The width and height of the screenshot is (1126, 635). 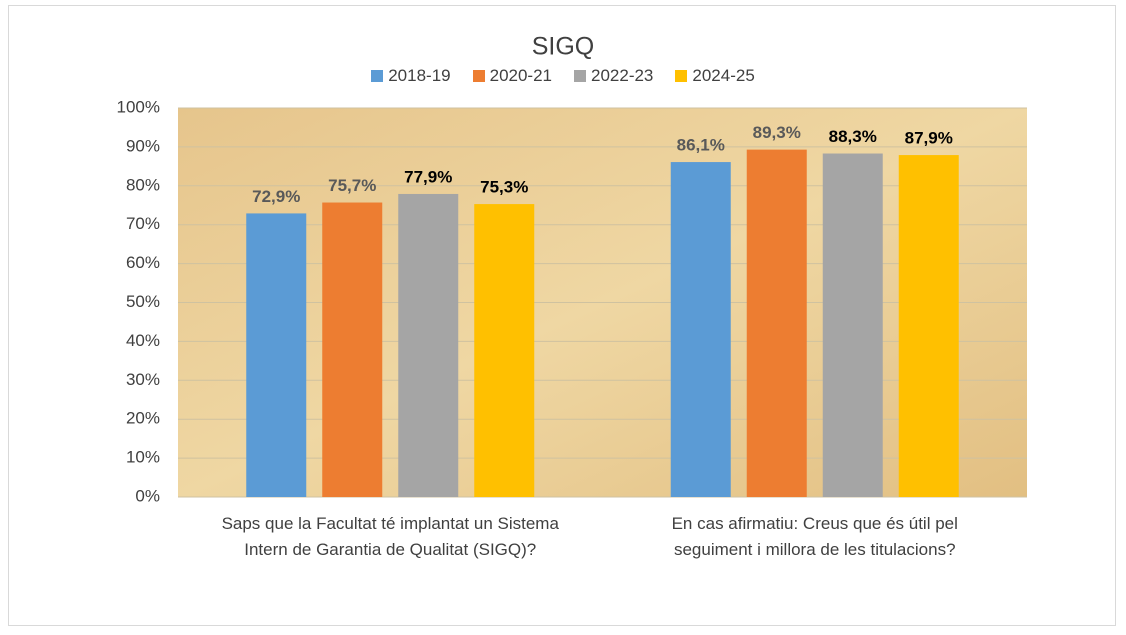 I want to click on y-tick-label: 10%, so click(x=143, y=457).